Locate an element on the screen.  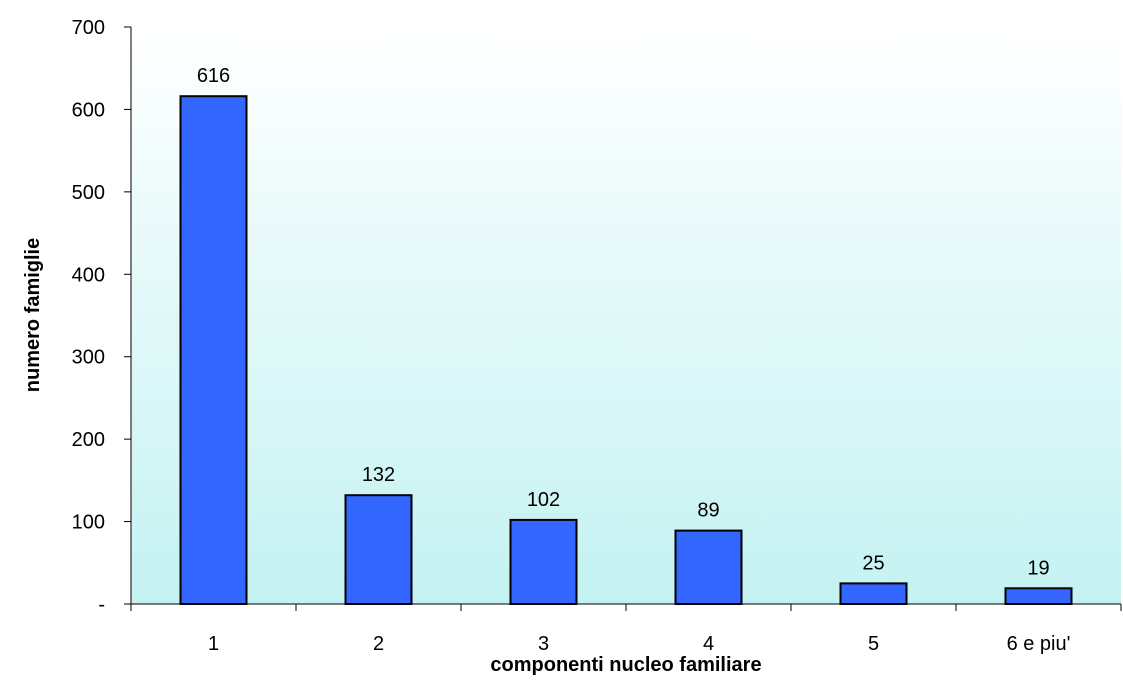
y-tick-label-1: 100 is located at coordinates (88, 523).